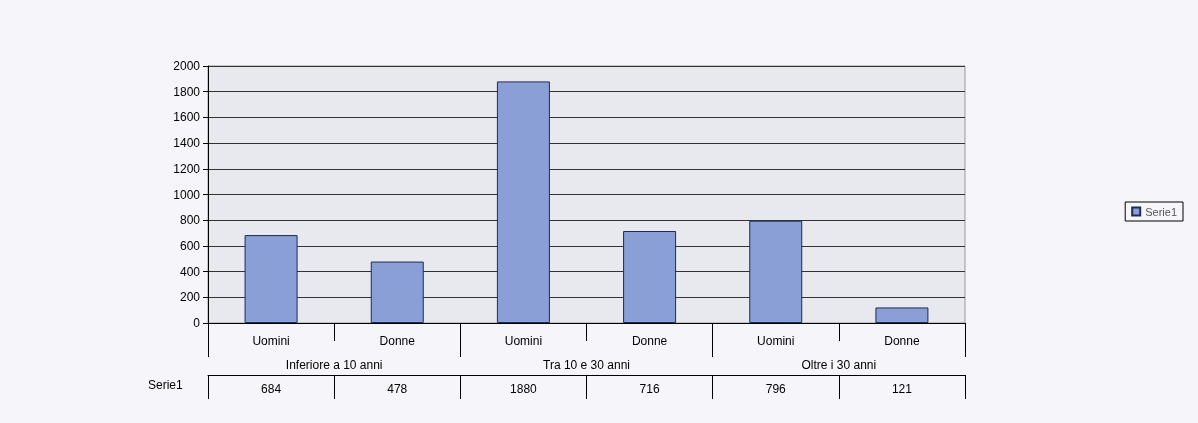 This screenshot has width=1198, height=423. What do you see at coordinates (190, 245) in the screenshot?
I see `y-tick-label: 600` at bounding box center [190, 245].